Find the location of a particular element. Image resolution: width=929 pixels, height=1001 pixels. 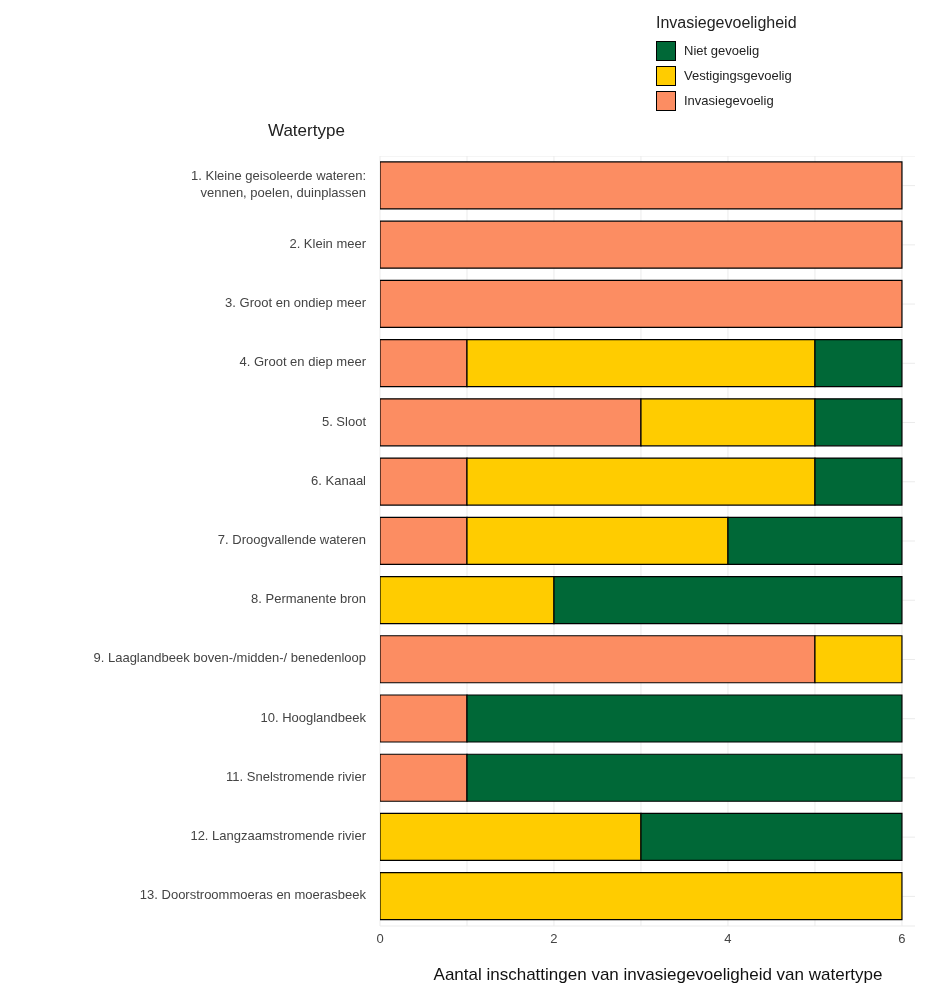

x-tick-label: 0 is located at coordinates (380, 939).